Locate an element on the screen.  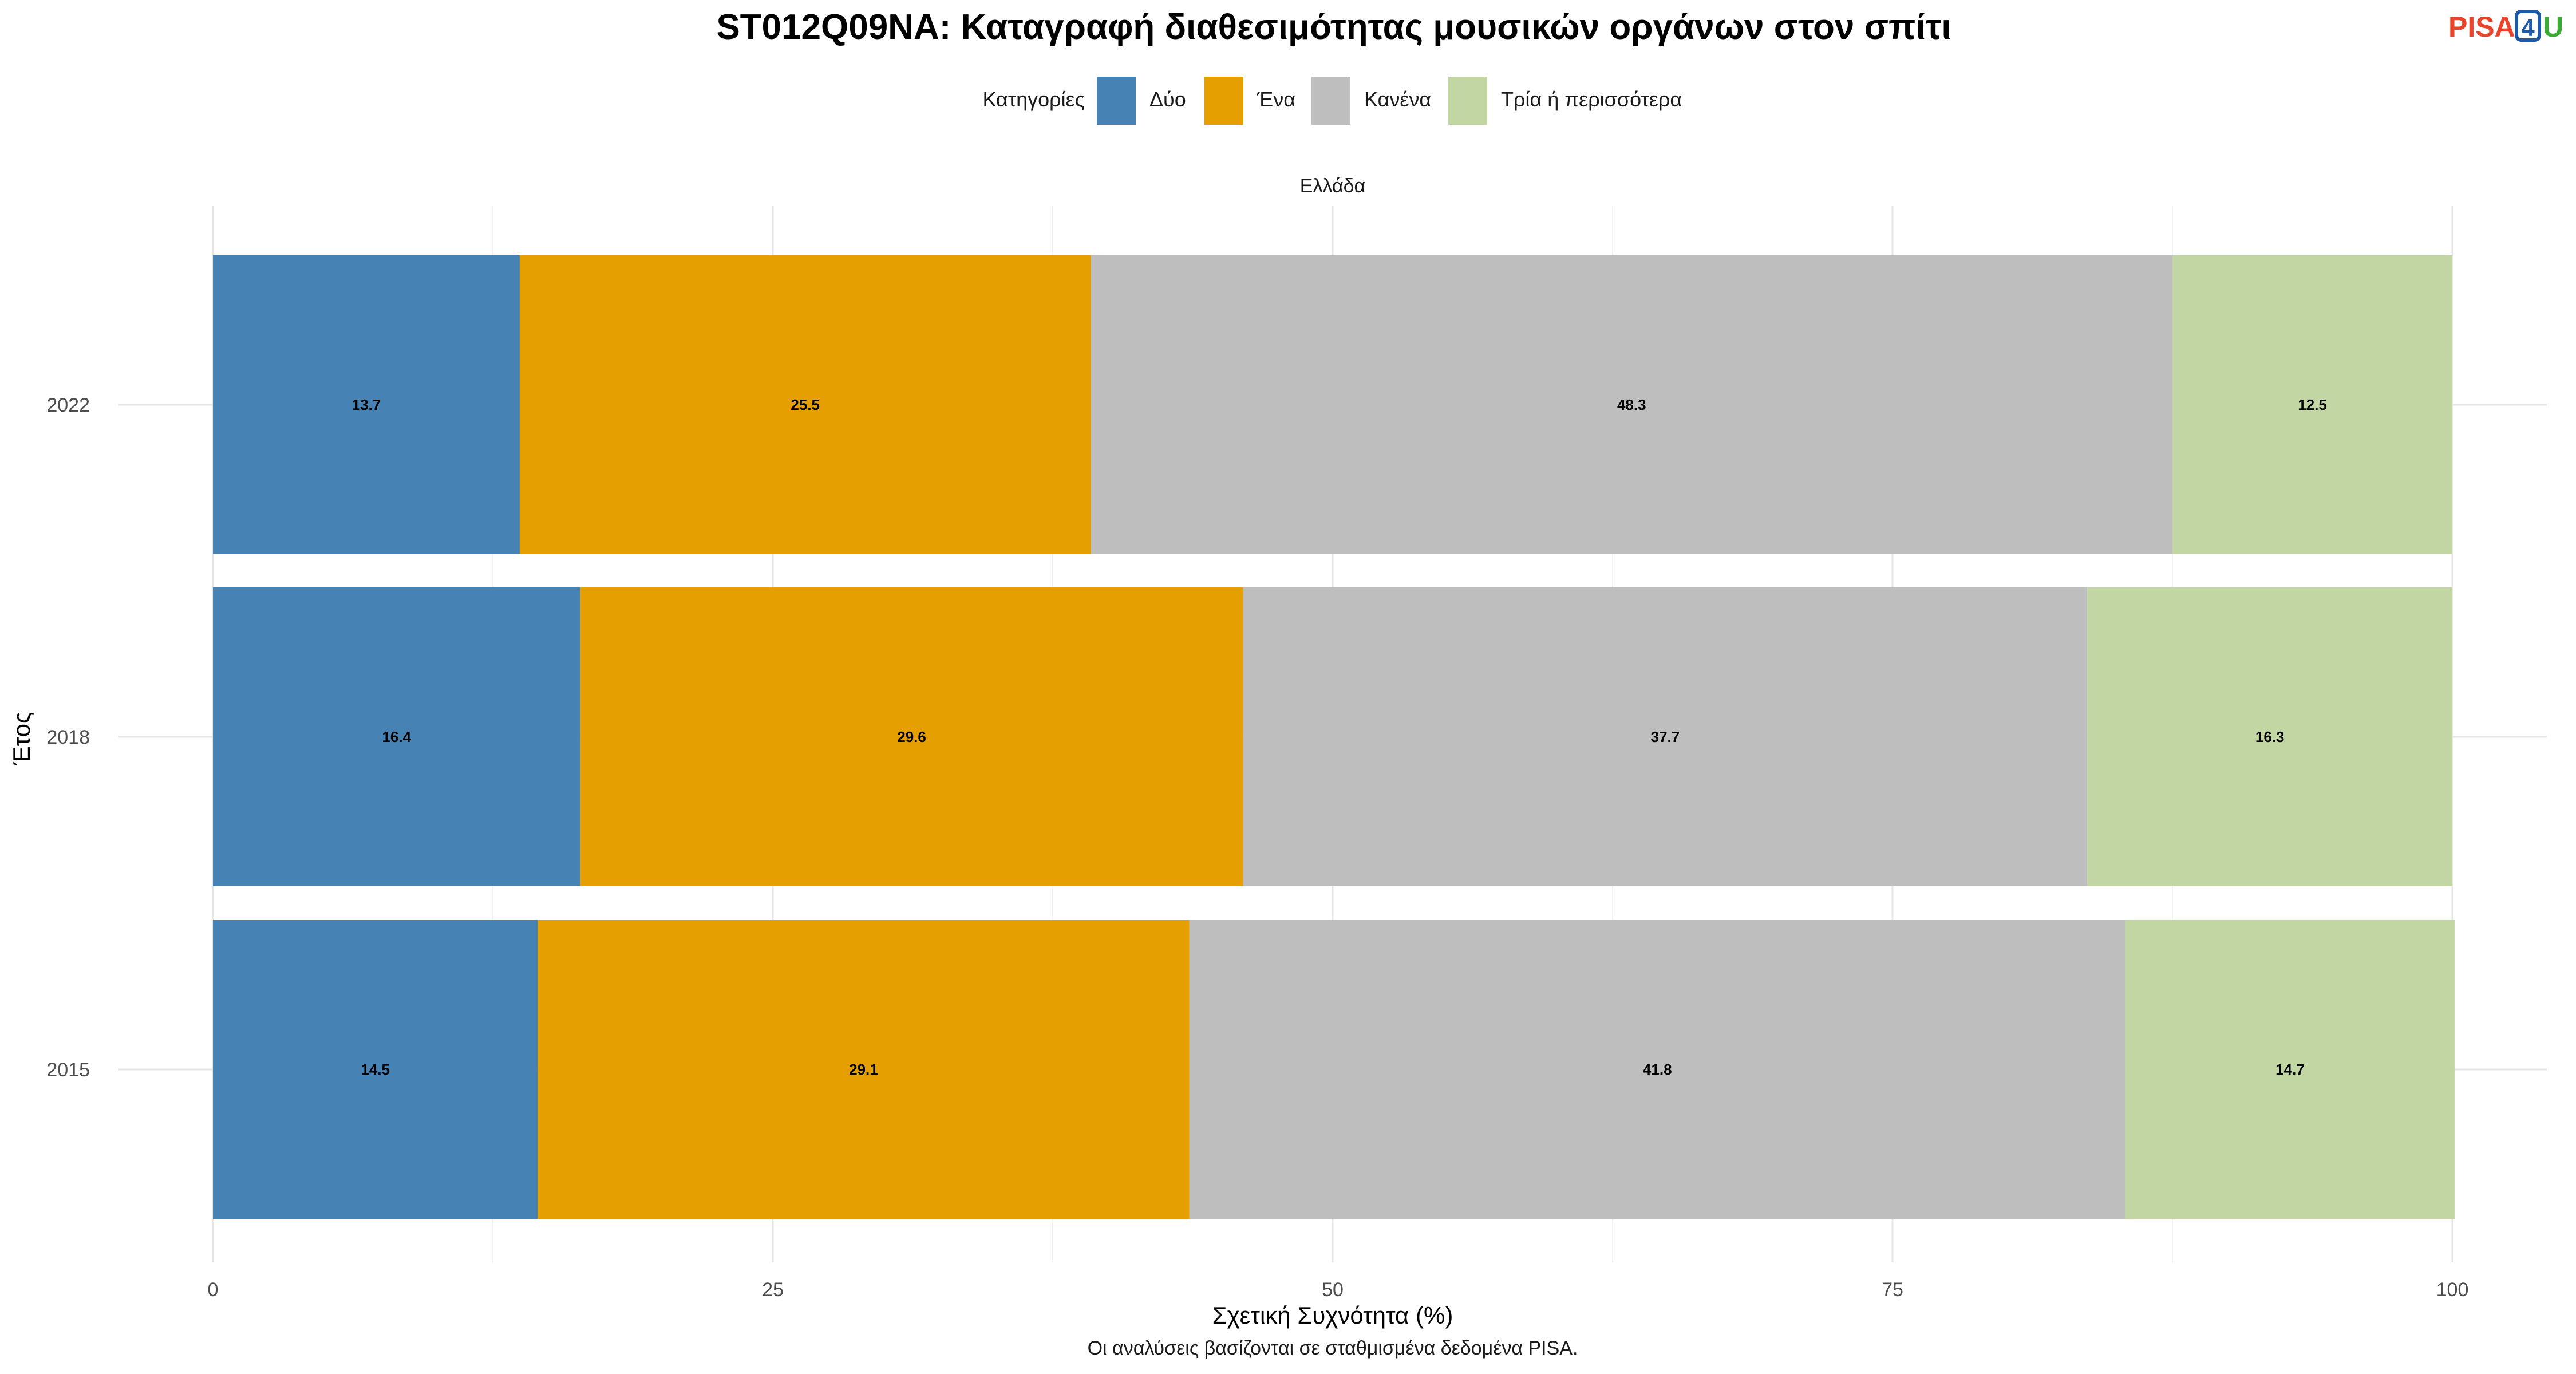
bar-label-2022-series-2: 48.3 is located at coordinates (1631, 405).